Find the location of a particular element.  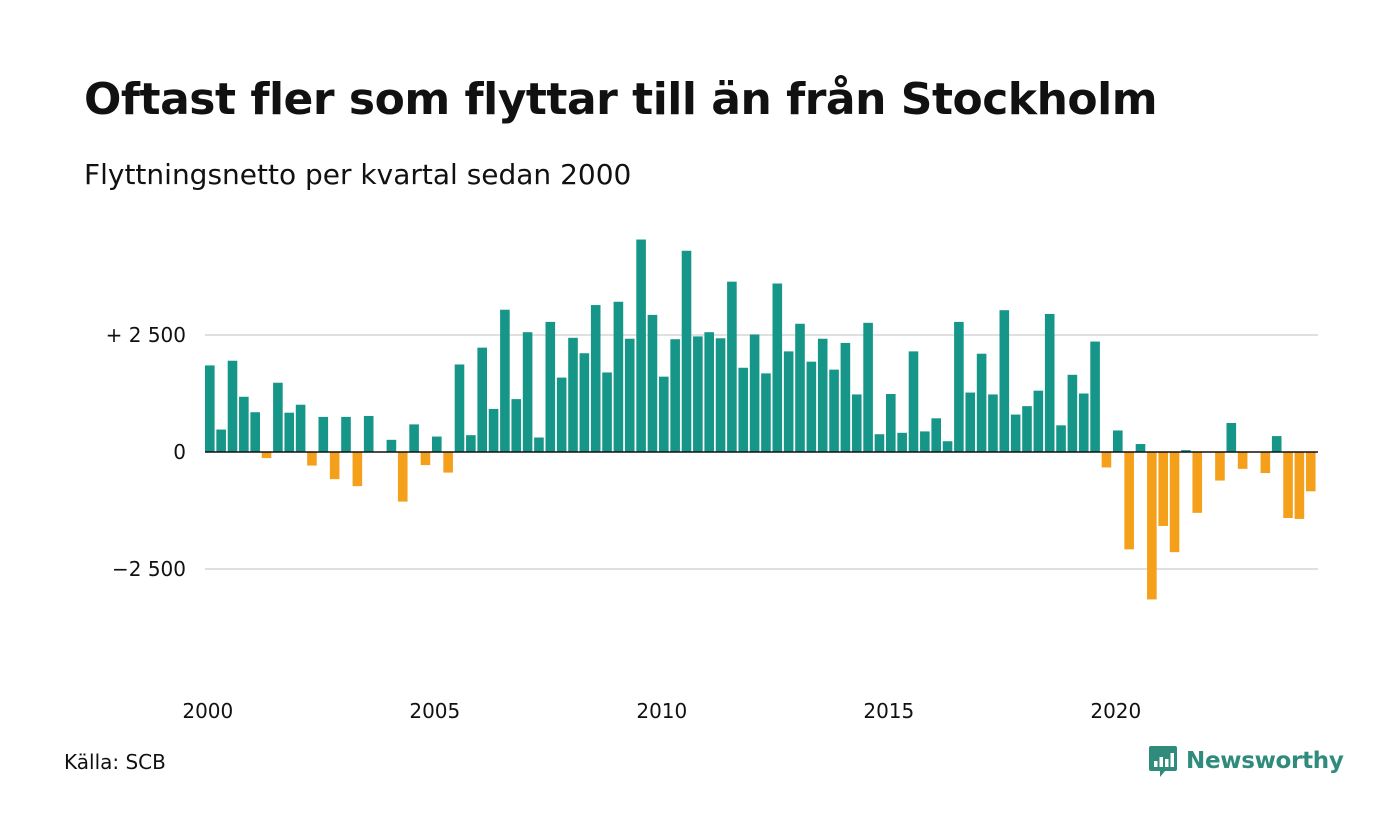

x-tick-label: 2005 is located at coordinates (434, 711).